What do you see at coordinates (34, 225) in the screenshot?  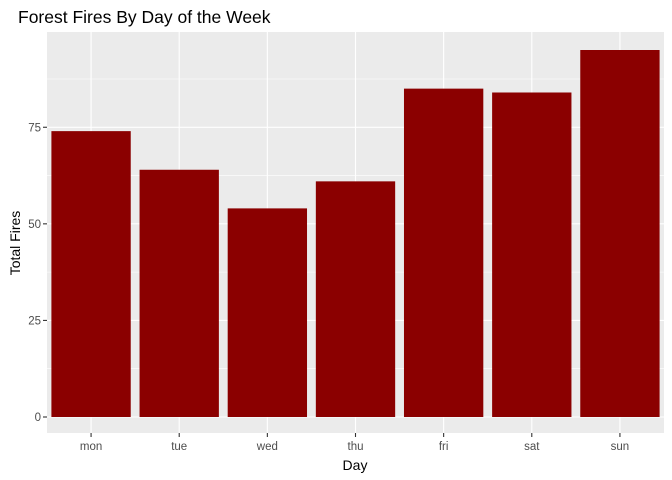 I see `y-tick-label: 50` at bounding box center [34, 225].